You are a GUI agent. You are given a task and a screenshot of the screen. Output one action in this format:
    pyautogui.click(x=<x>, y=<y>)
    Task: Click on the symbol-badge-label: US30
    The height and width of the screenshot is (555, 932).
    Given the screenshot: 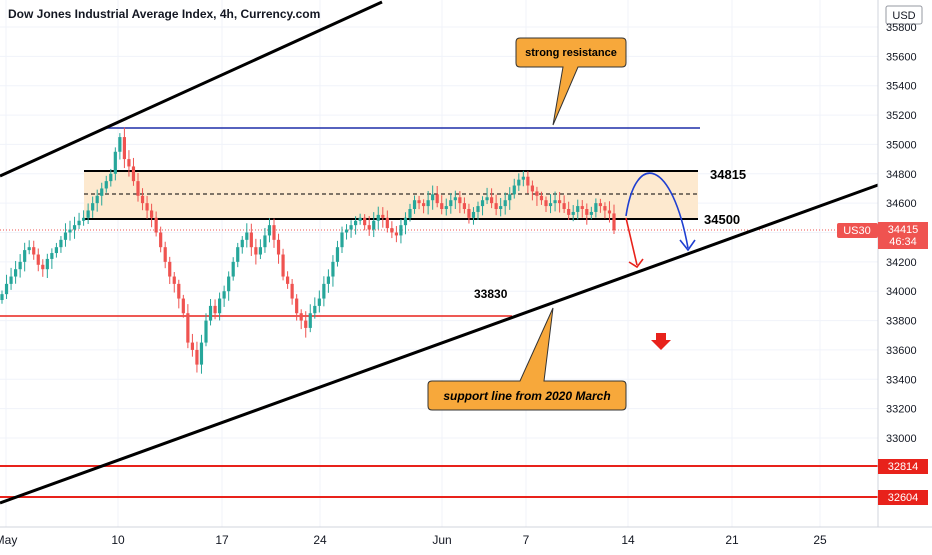 What is the action you would take?
    pyautogui.click(x=857, y=231)
    